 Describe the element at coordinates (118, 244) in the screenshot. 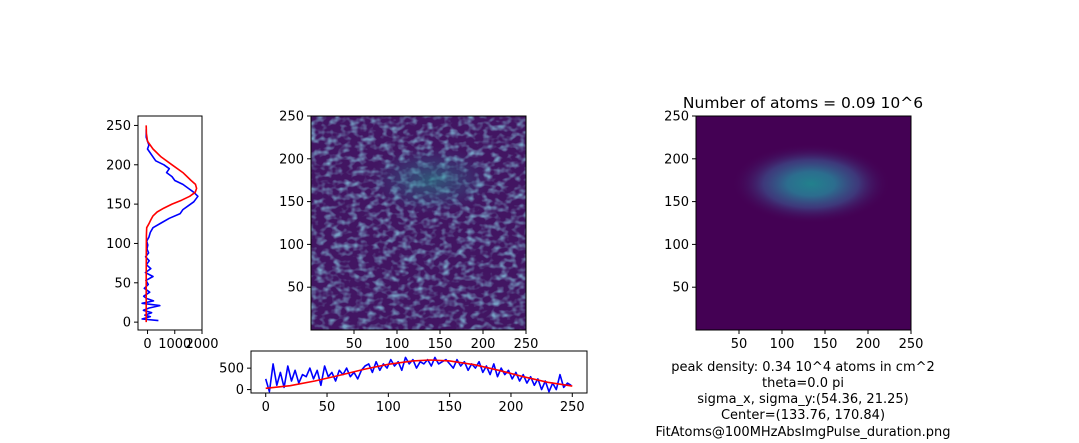

I see `vertical-profile-ytick-label: 100` at that location.